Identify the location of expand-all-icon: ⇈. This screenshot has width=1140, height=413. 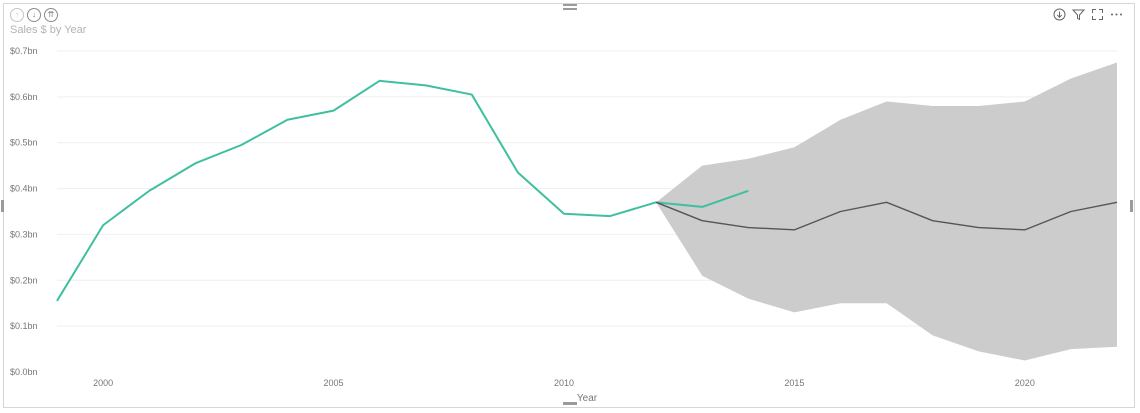
(51, 15).